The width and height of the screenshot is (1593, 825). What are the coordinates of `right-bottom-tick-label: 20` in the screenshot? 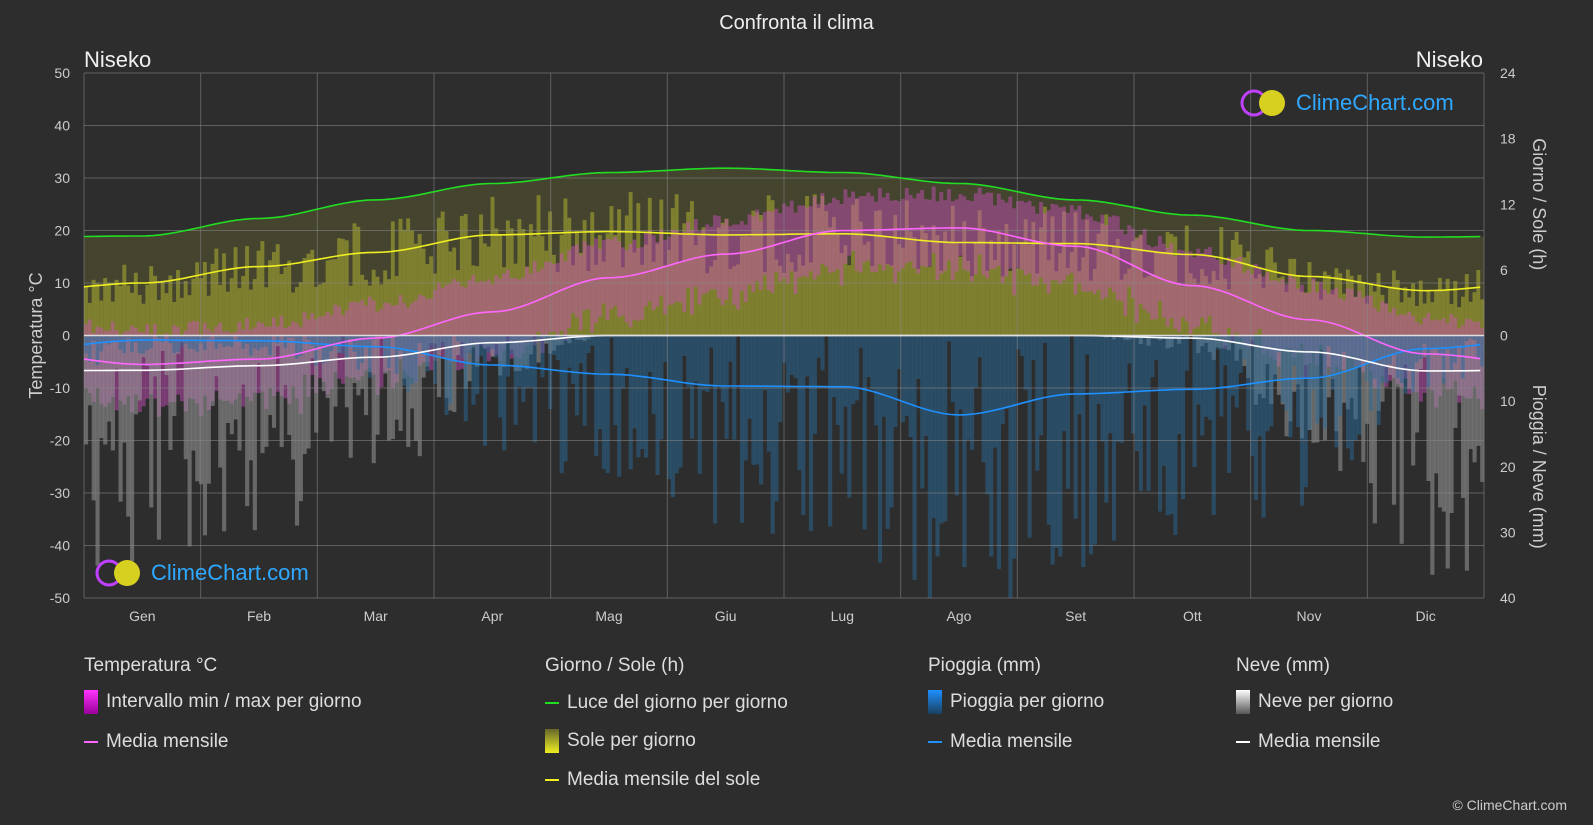 It's located at (1508, 467).